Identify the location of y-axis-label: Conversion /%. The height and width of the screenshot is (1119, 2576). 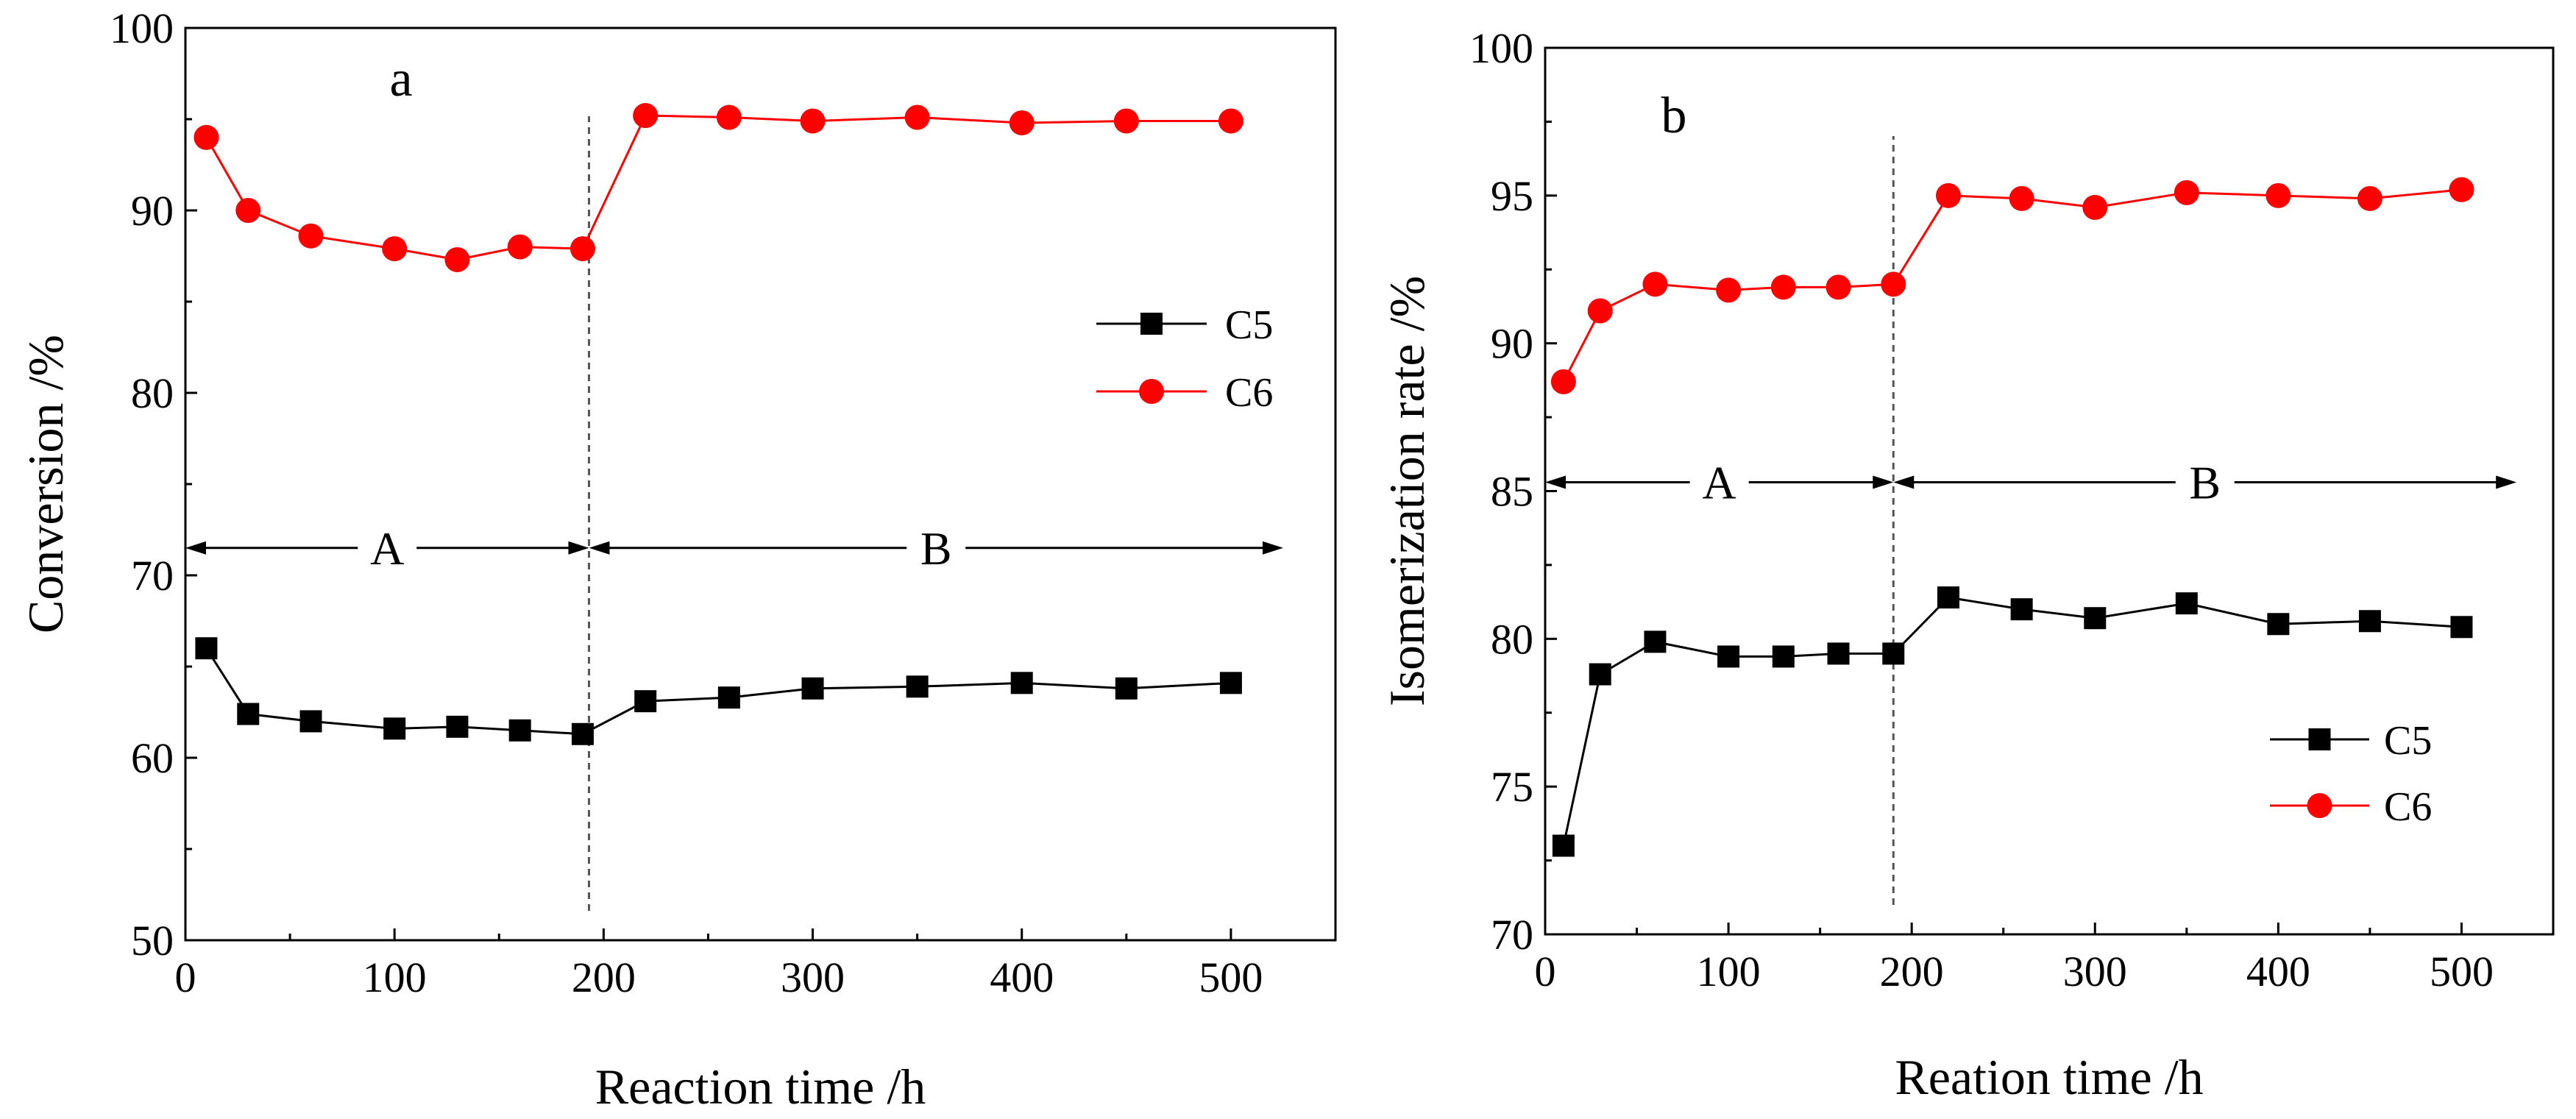
(46, 484).